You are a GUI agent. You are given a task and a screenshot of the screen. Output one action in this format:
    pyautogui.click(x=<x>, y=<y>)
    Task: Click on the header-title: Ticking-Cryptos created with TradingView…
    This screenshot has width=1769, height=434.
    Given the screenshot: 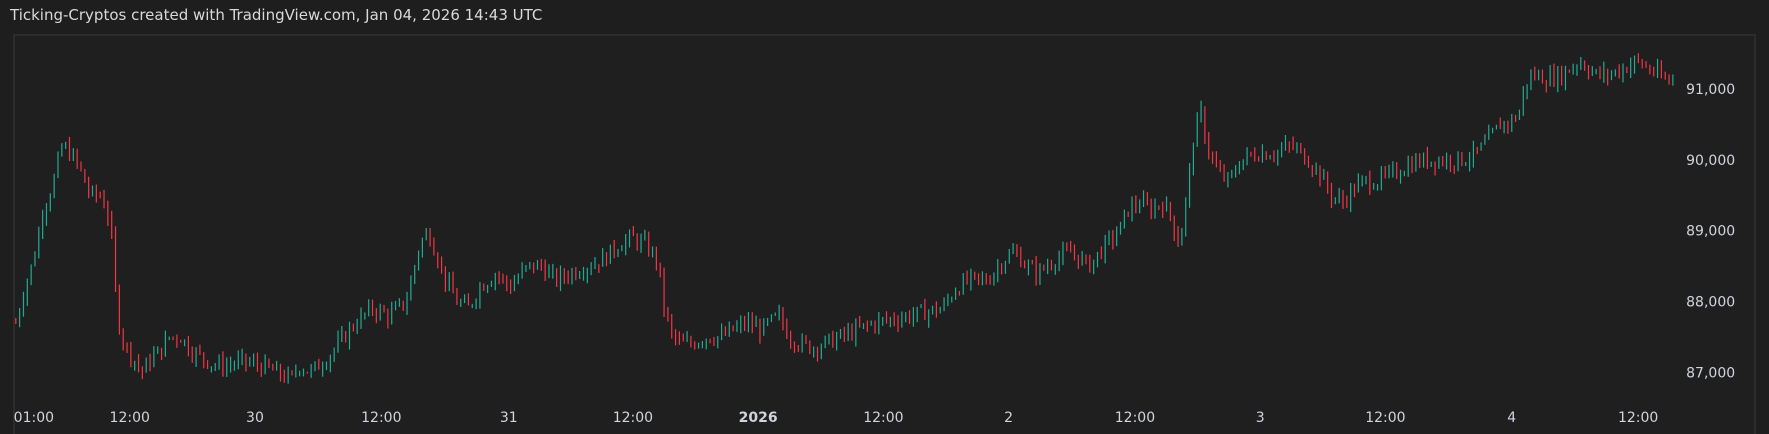 What is the action you would take?
    pyautogui.click(x=276, y=15)
    